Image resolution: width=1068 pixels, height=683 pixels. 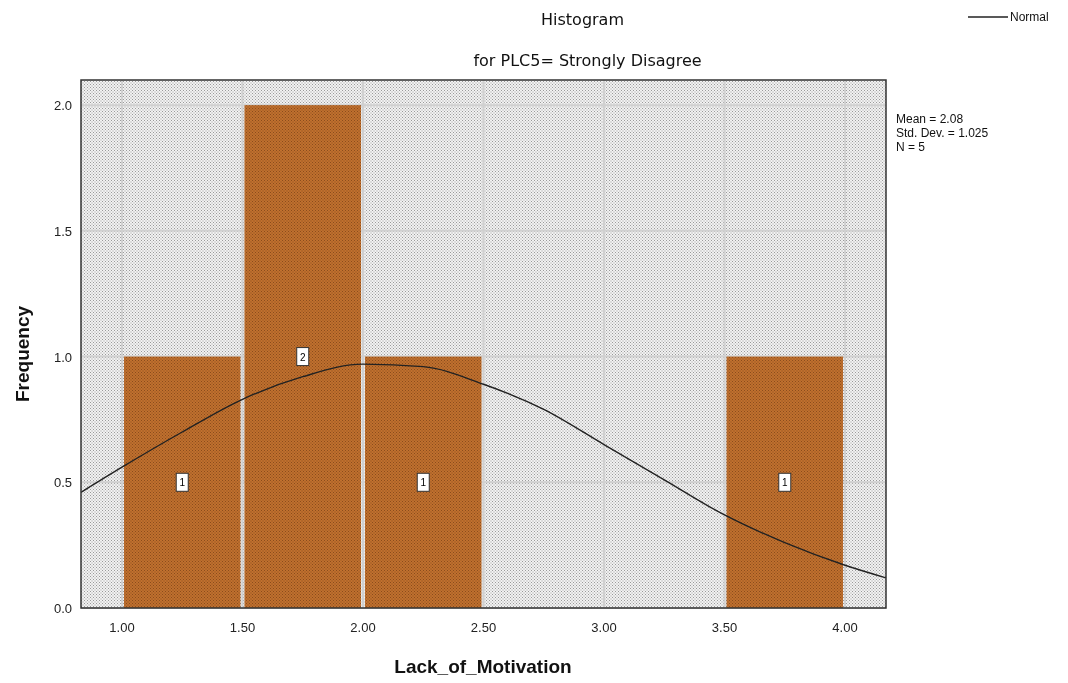 What do you see at coordinates (242, 627) in the screenshot?
I see `x-tick-label: 1.50` at bounding box center [242, 627].